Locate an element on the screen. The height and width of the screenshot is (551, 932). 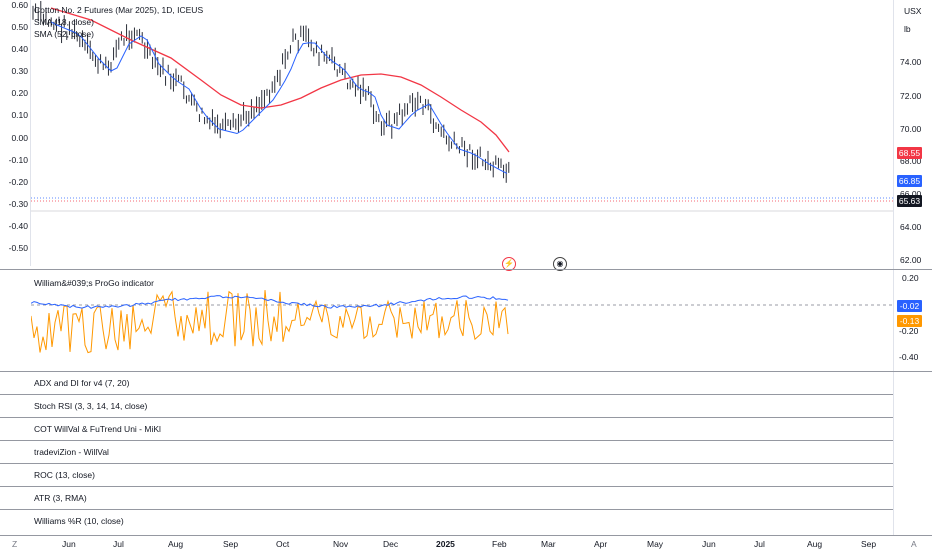
progo-slow-badge: -0.02 is located at coordinates (909, 306).